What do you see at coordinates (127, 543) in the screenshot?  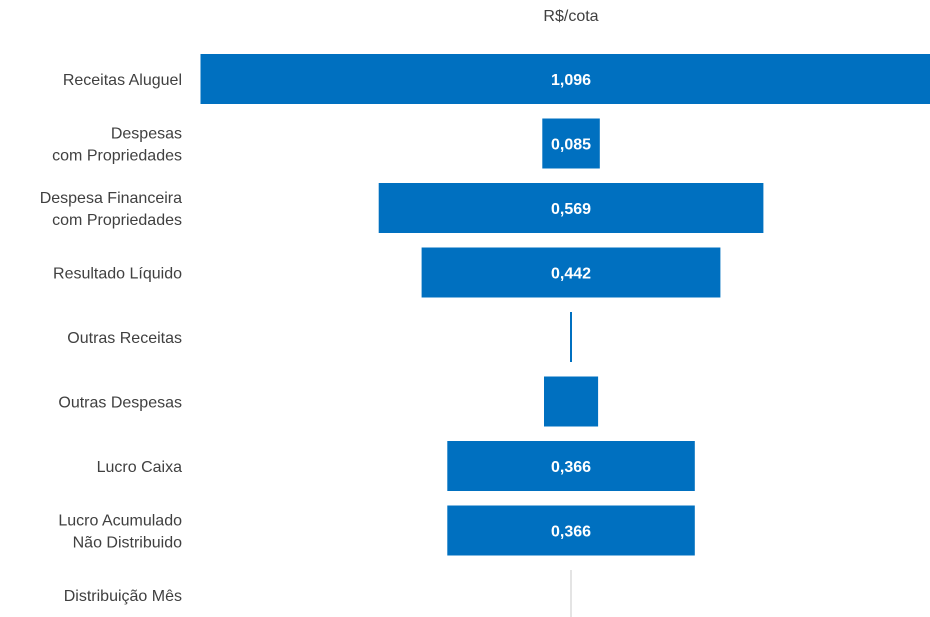 I see `category-label: Não Distribuido` at bounding box center [127, 543].